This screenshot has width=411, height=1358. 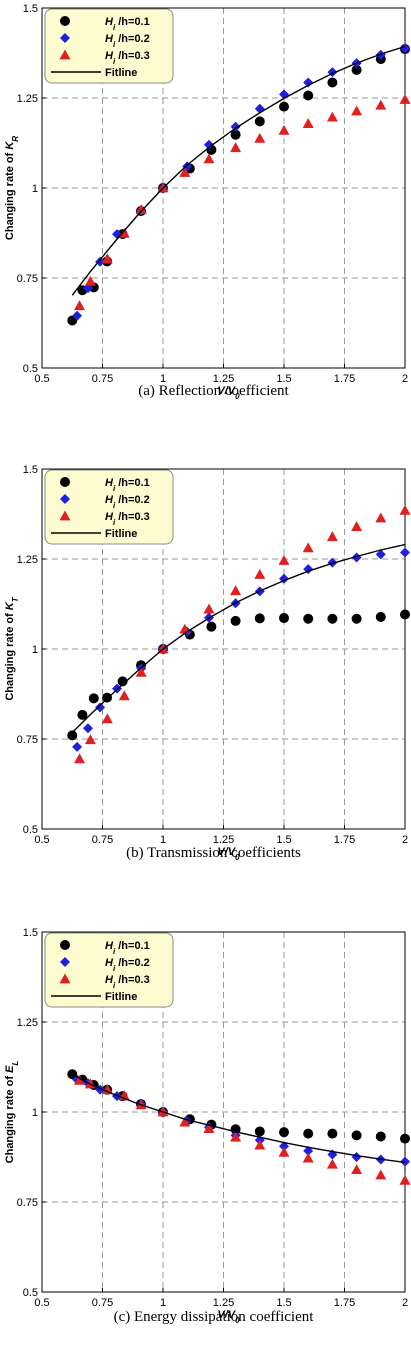 I want to click on y-axis-label: Changing rate of KR, so click(x=12, y=188).